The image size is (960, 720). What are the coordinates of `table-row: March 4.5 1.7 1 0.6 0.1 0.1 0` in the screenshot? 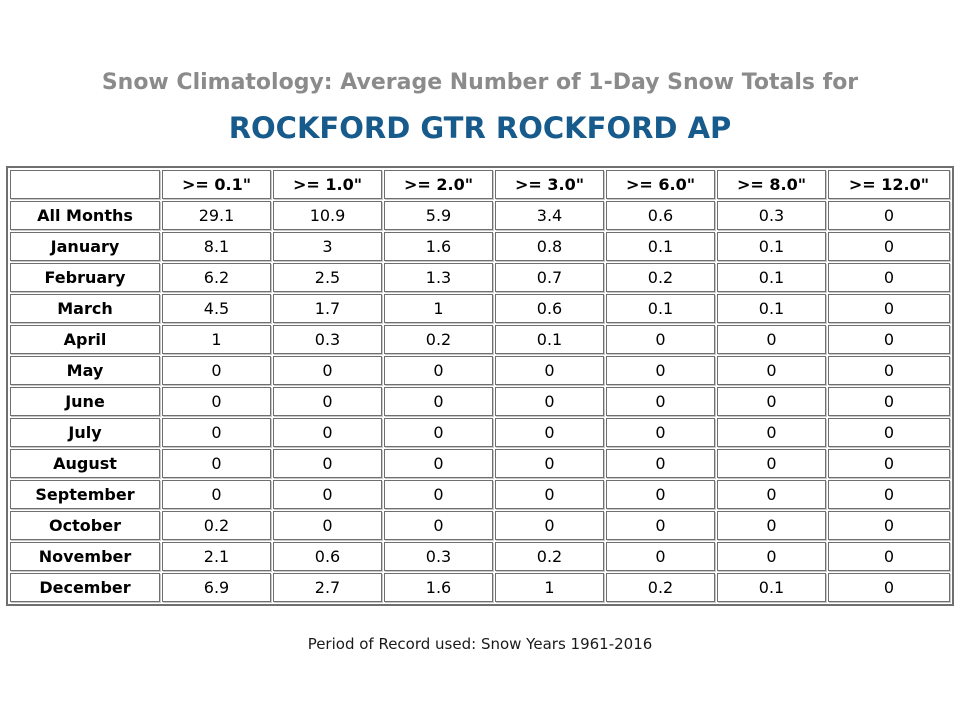 It's located at (480, 308).